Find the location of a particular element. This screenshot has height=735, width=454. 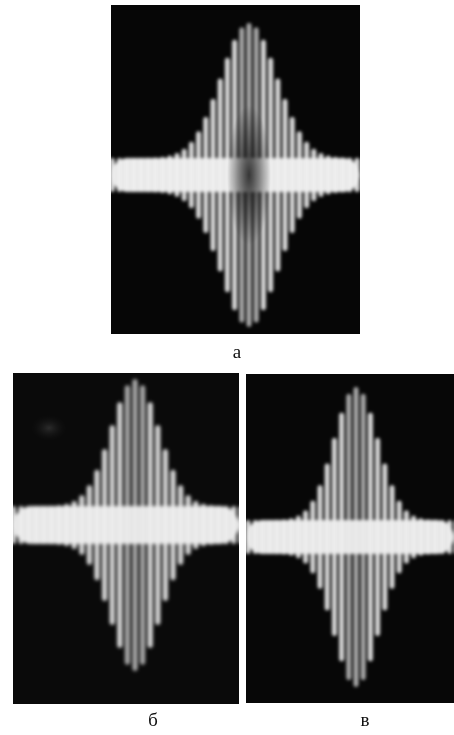

panel-label-c: в is located at coordinates (365, 720).